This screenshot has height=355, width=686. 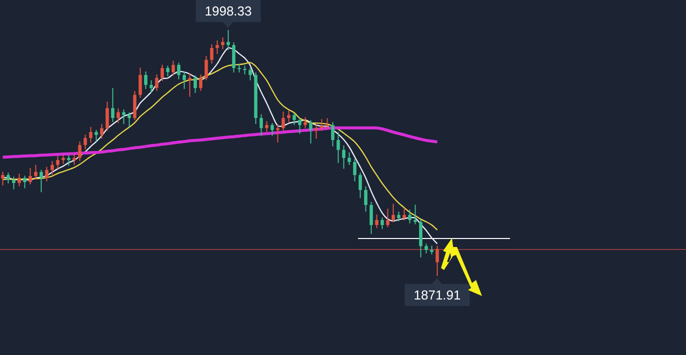 What do you see at coordinates (437, 295) in the screenshot?
I see `annotation: 1871.91` at bounding box center [437, 295].